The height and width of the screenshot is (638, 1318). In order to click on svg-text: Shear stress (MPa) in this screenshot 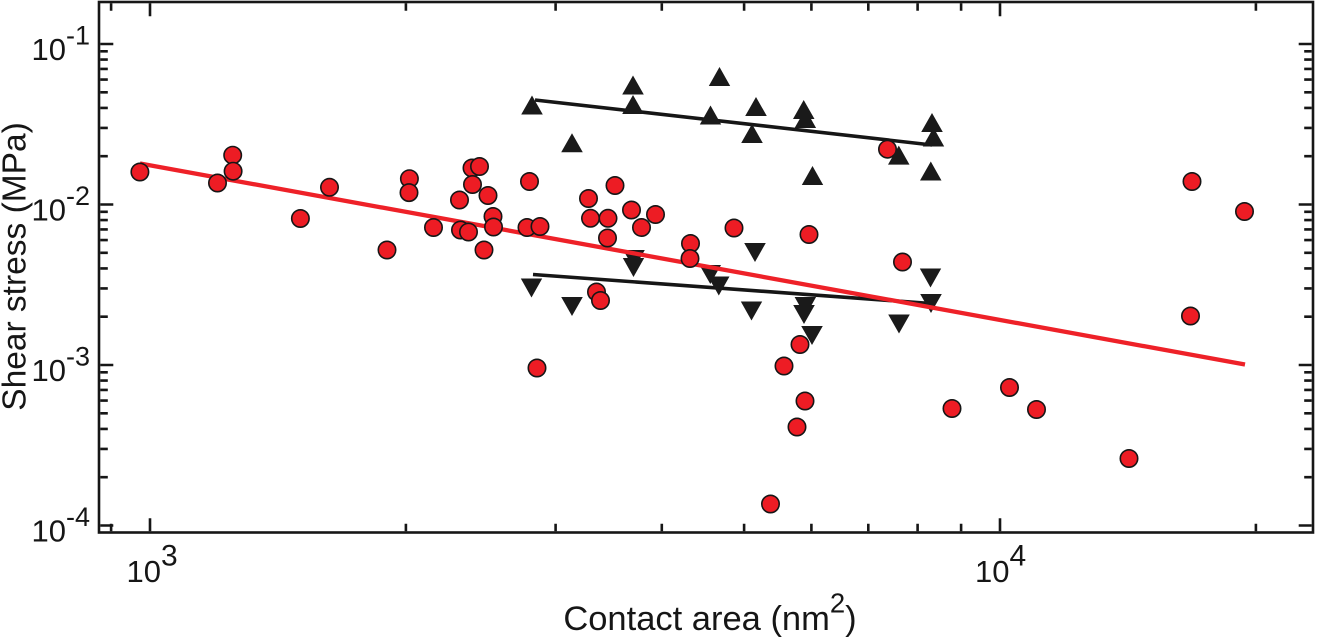, I will do `click(17, 266)`.